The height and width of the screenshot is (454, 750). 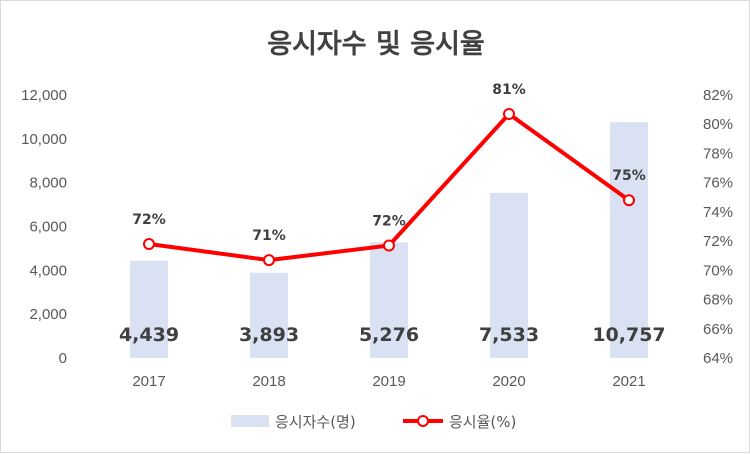 I want to click on right-tick-label: 82%, so click(x=718, y=95).